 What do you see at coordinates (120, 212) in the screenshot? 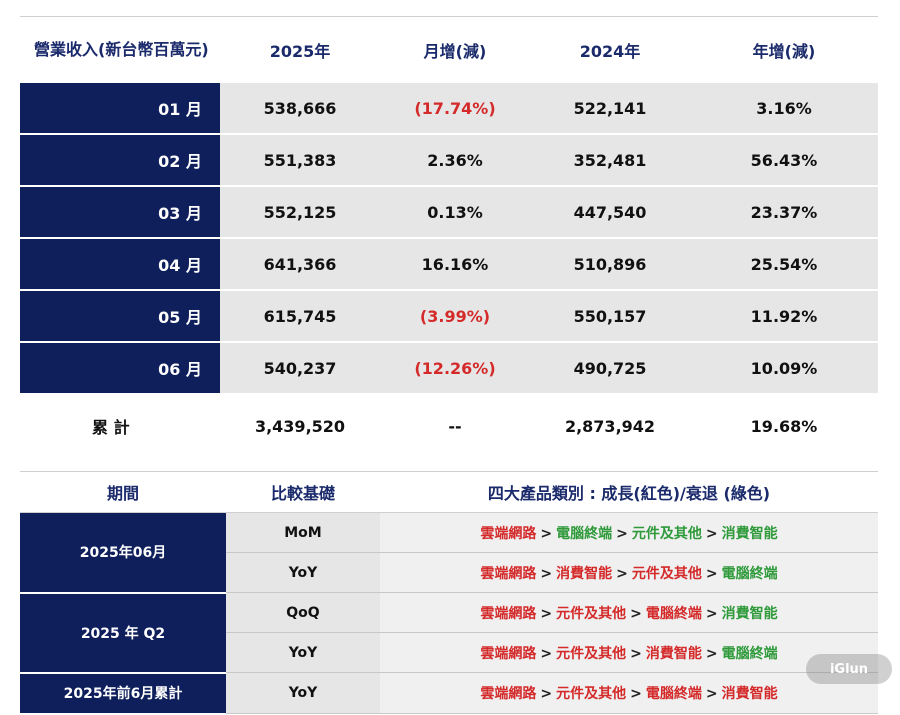
I see `month-cell: 03 月` at bounding box center [120, 212].